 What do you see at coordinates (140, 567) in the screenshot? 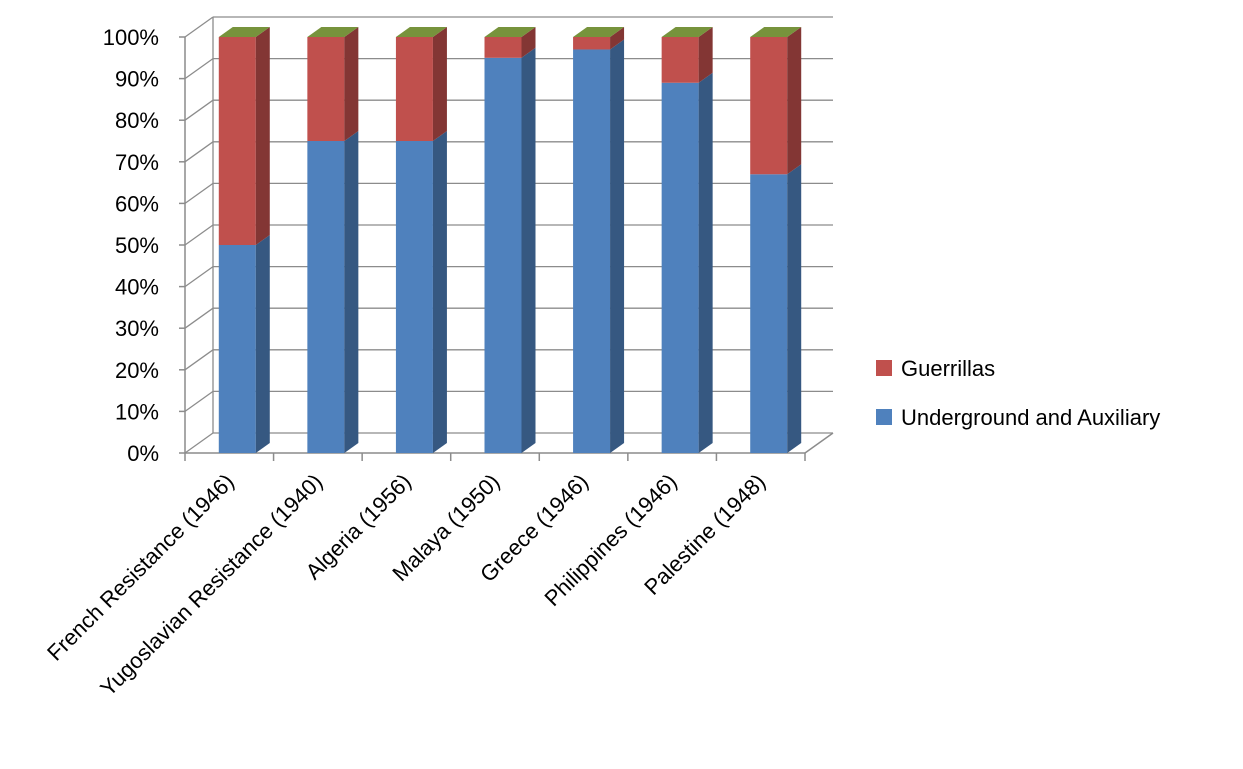
I see `x-tick-label: French Resistance (1946)` at bounding box center [140, 567].